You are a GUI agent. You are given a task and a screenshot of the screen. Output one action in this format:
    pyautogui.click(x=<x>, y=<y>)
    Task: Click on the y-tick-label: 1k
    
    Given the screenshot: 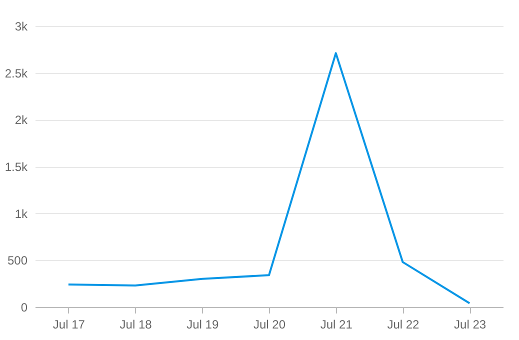 What is the action you would take?
    pyautogui.click(x=21, y=213)
    